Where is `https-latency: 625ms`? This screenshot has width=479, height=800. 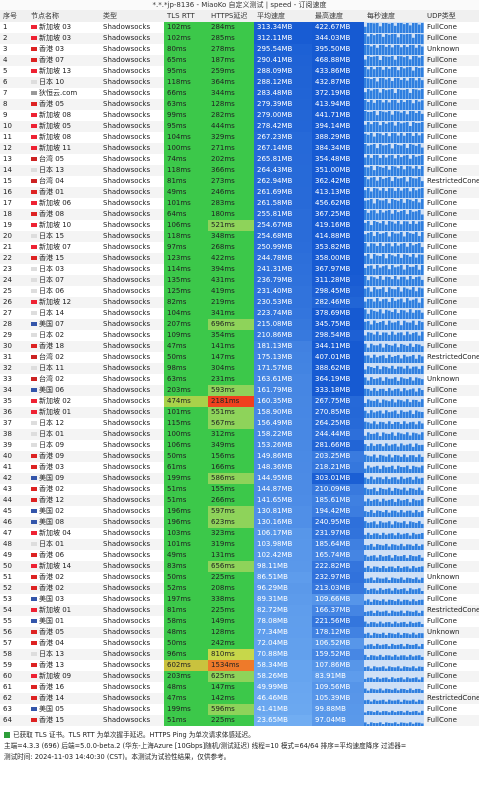 https-latency: 625ms is located at coordinates (231, 676).